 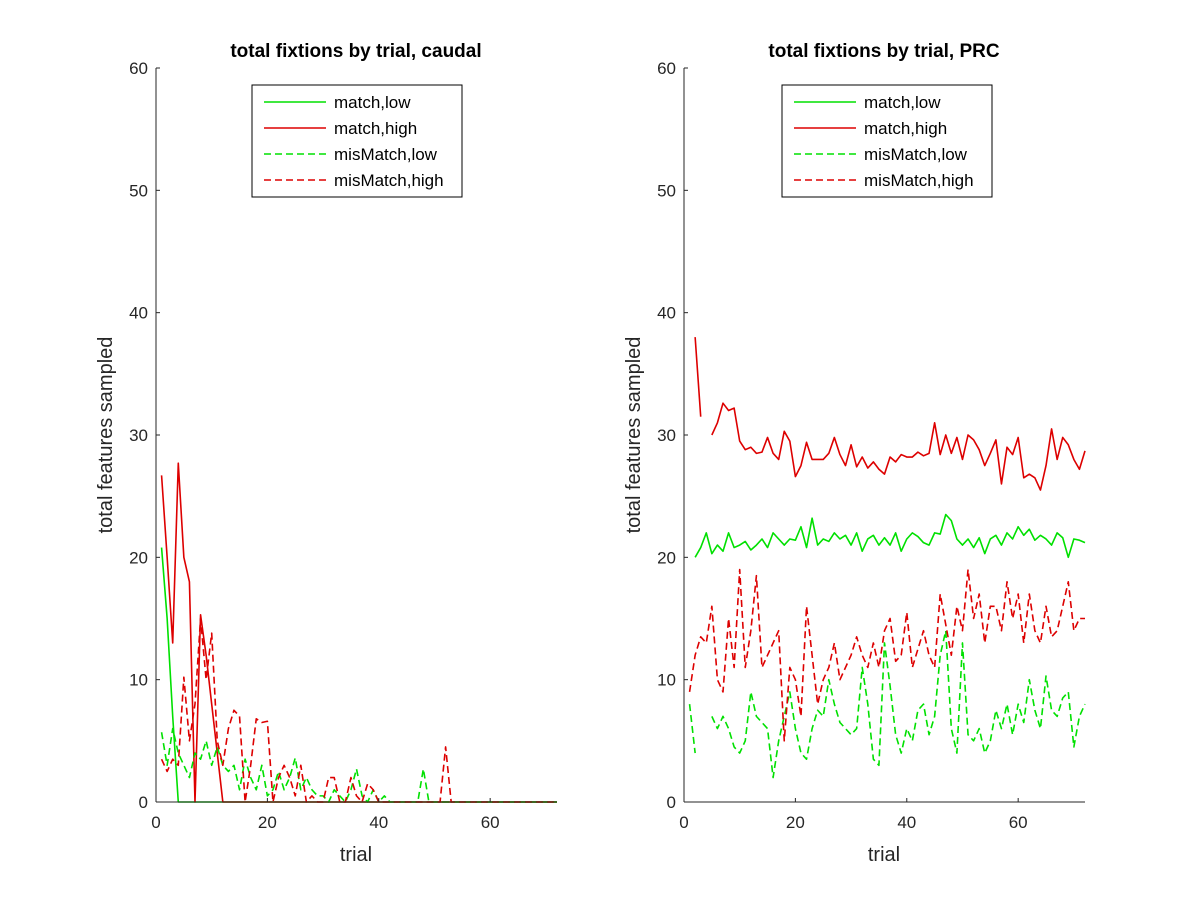 What do you see at coordinates (887, 704) in the screenshot?
I see `series-line-mismatch-low` at bounding box center [887, 704].